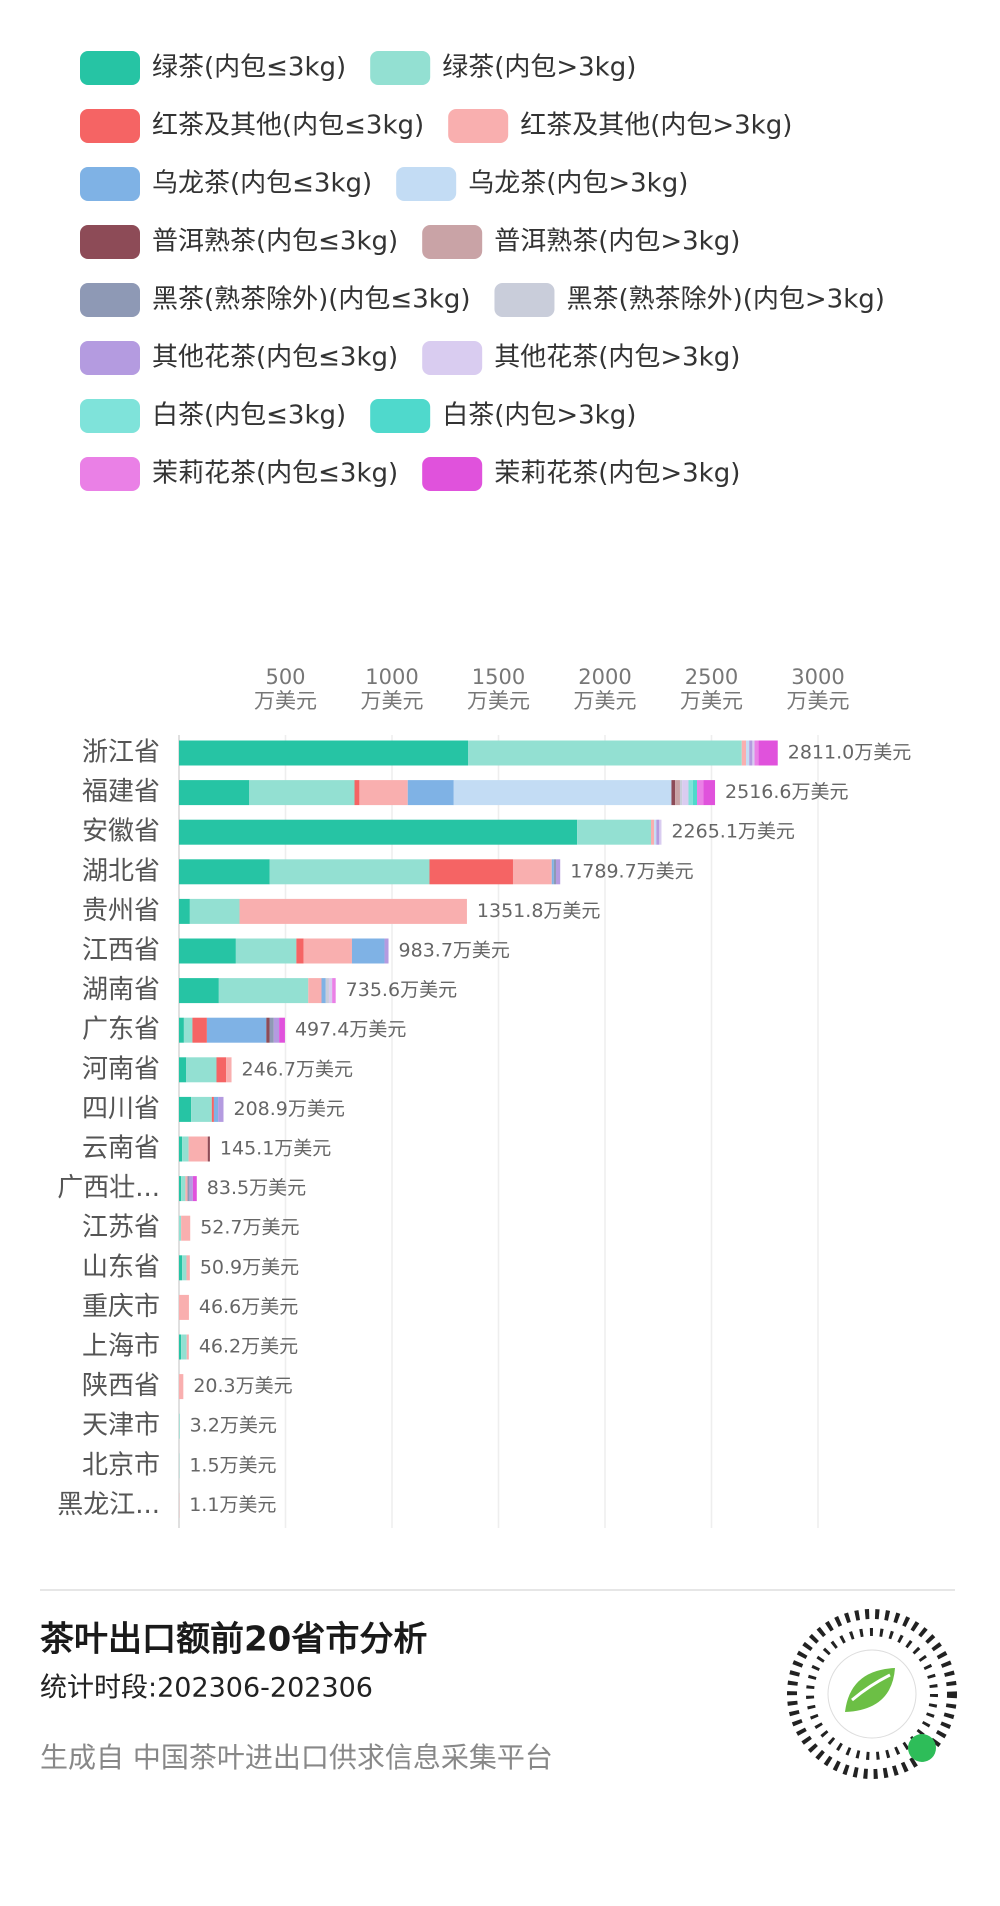 The width and height of the screenshot is (1000, 1906). What do you see at coordinates (311, 300) in the screenshot?
I see `legend-label: 黑茶(熟茶除外)(内包≤3kg)` at bounding box center [311, 300].